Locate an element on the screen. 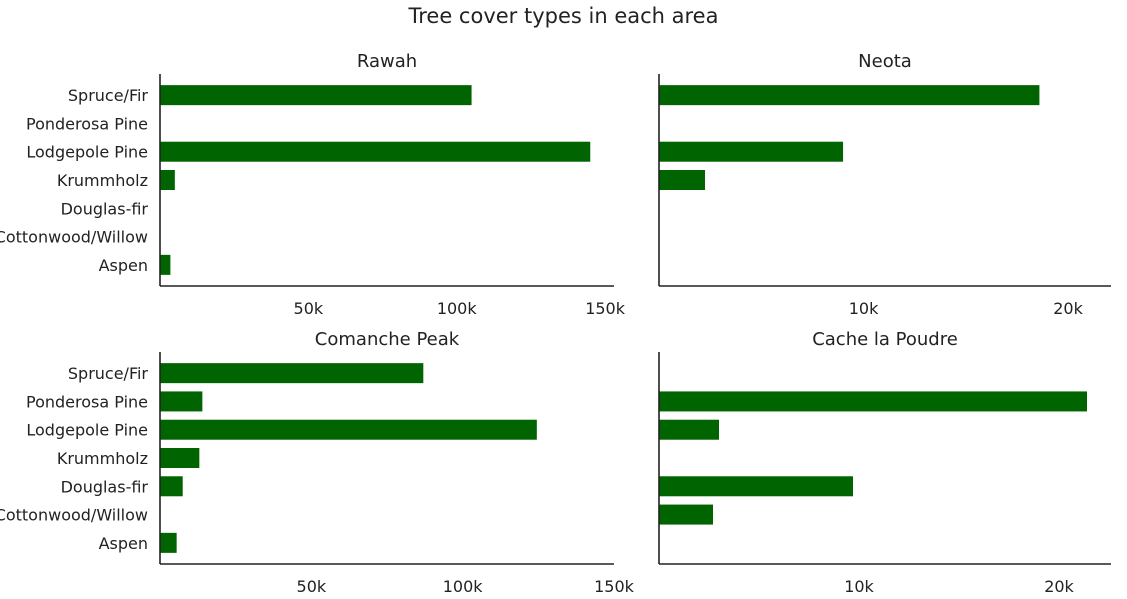  panel-title: Cache la Poudre is located at coordinates (885, 339).